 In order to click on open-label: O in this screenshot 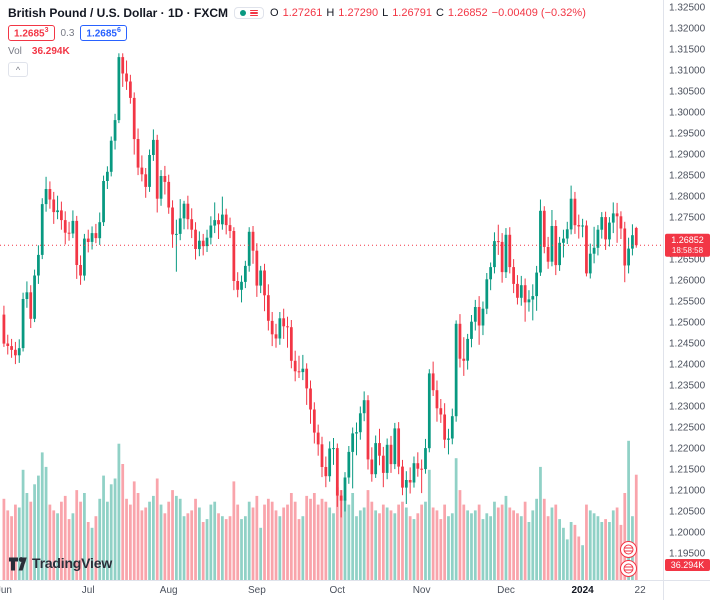, I will do `click(274, 13)`.